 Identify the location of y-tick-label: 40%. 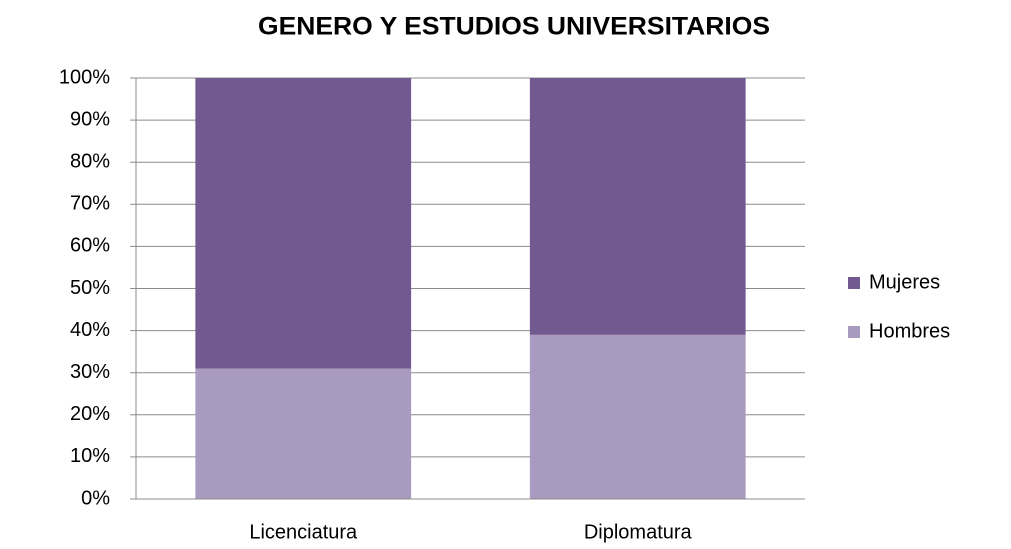
(90, 330).